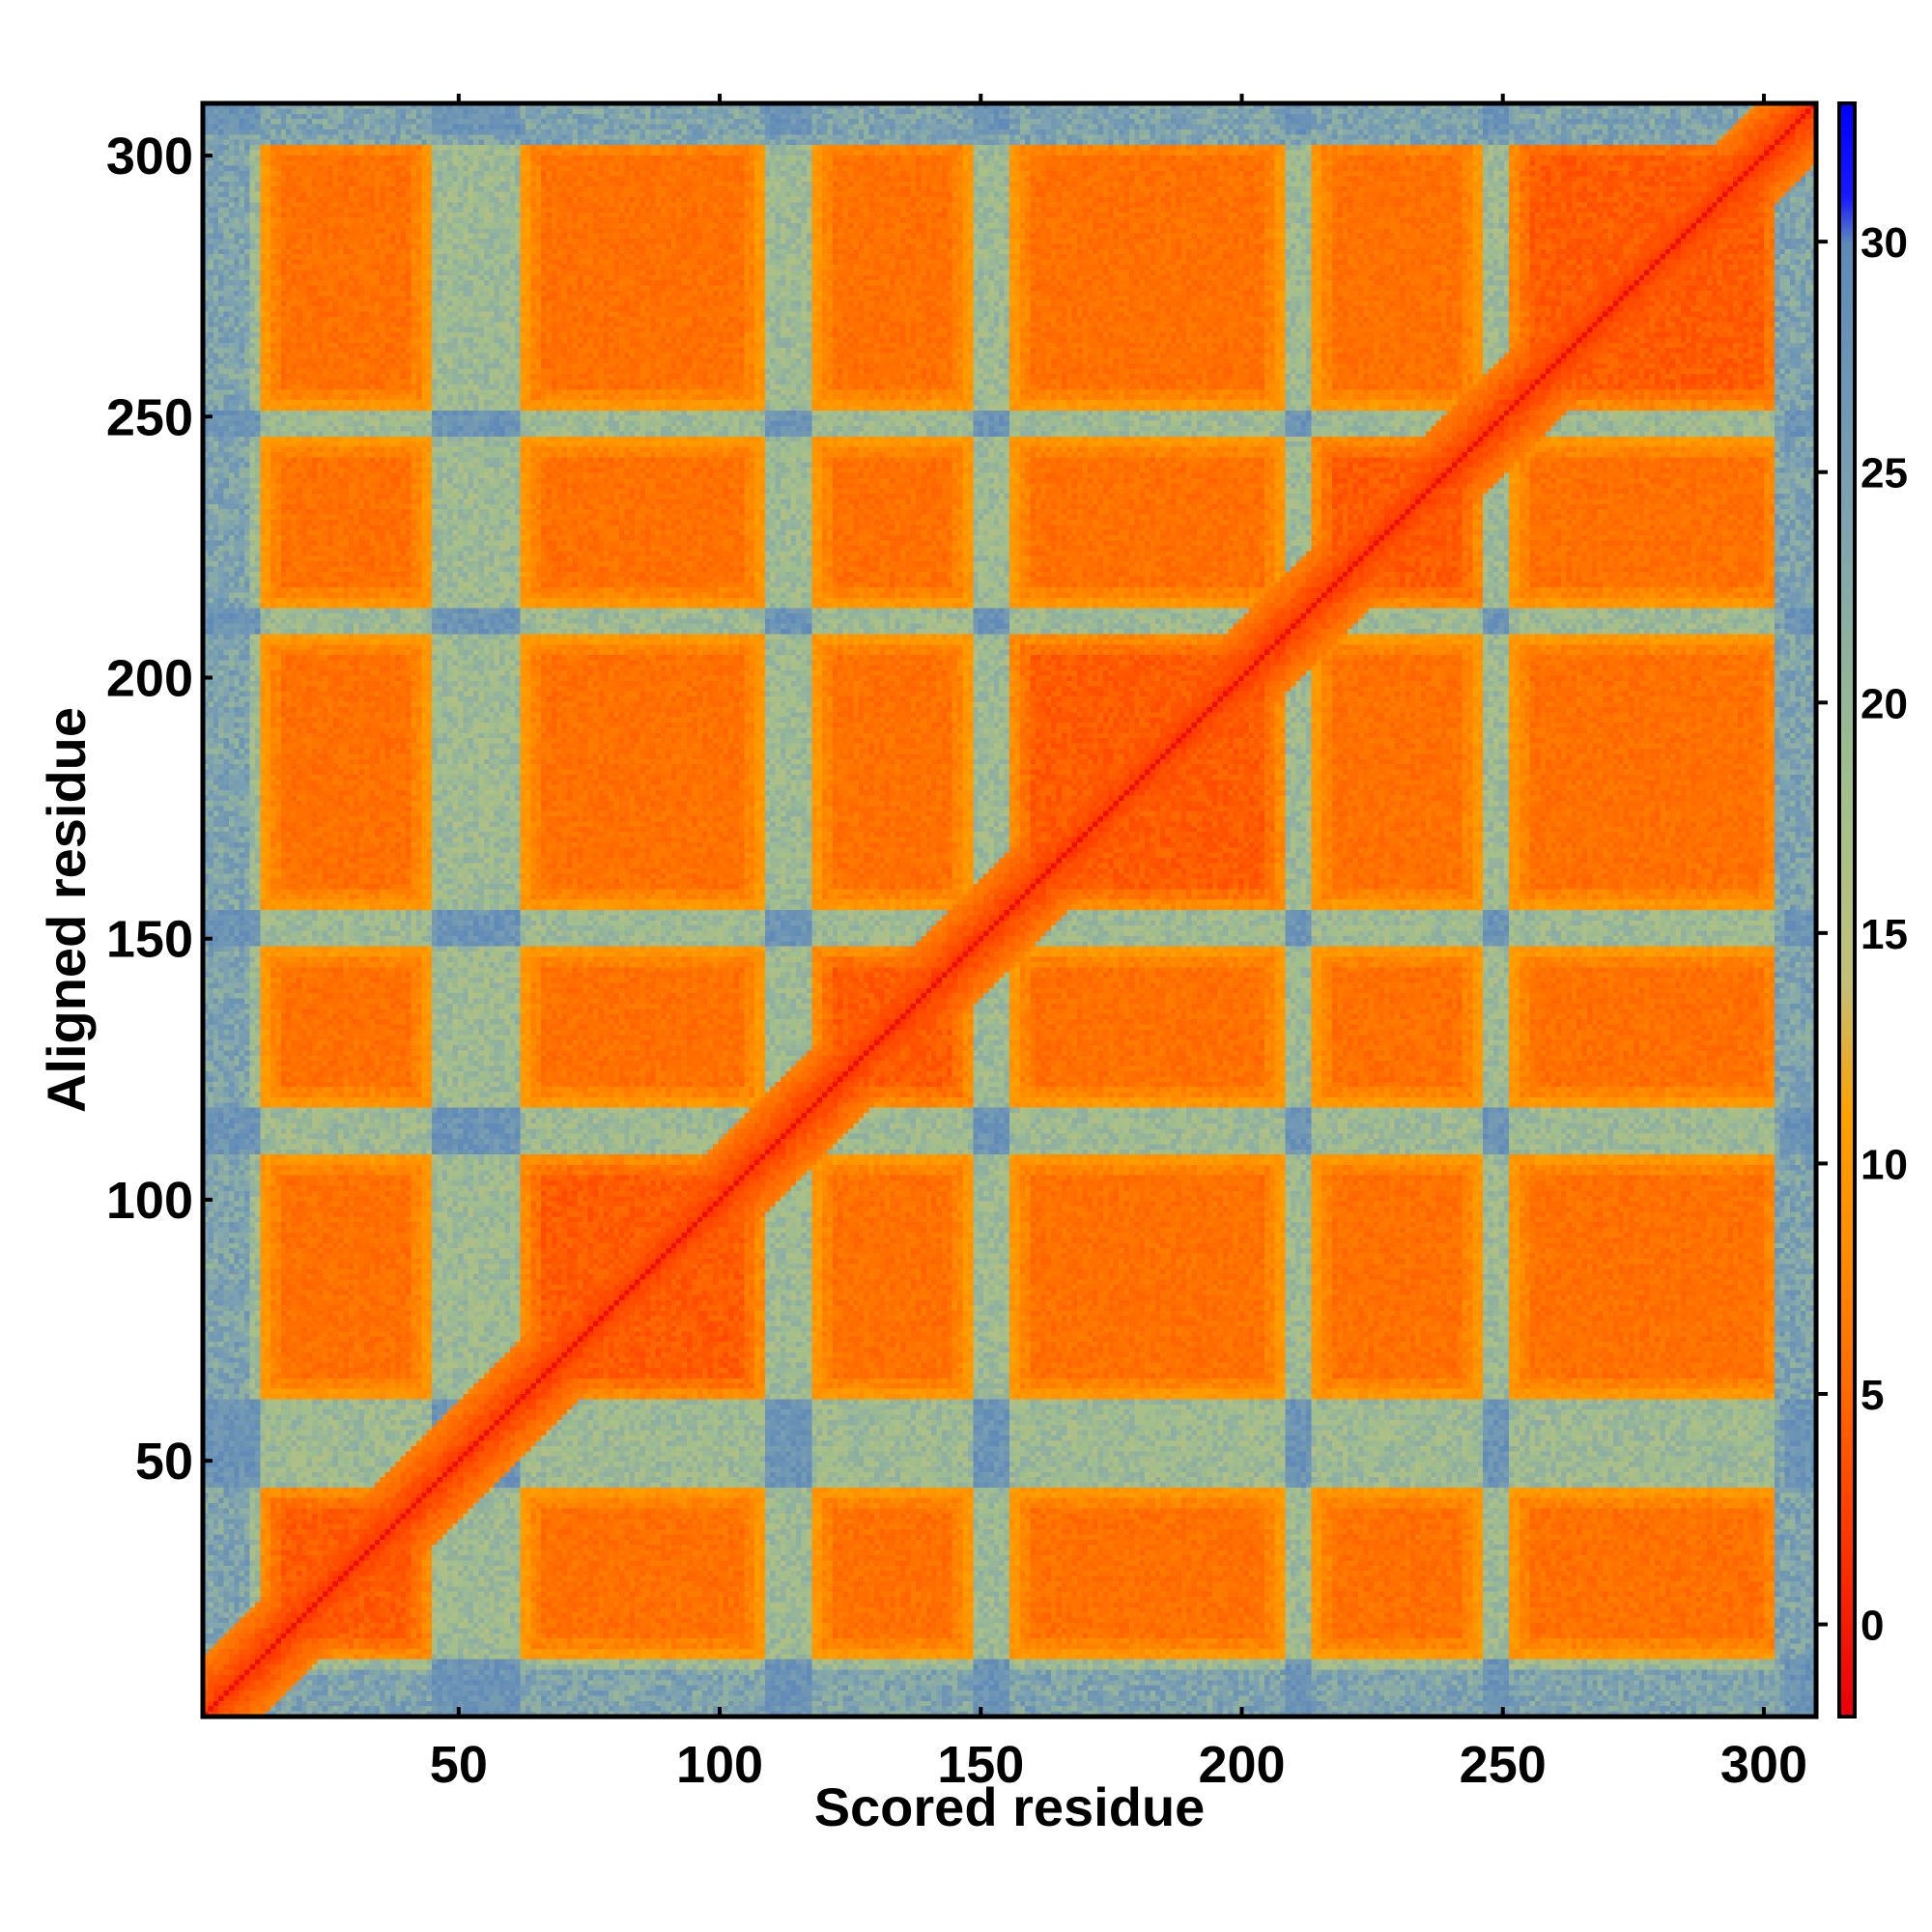 The image size is (1932, 1932). I want to click on x-axis-title: Scored residue, so click(1010, 1806).